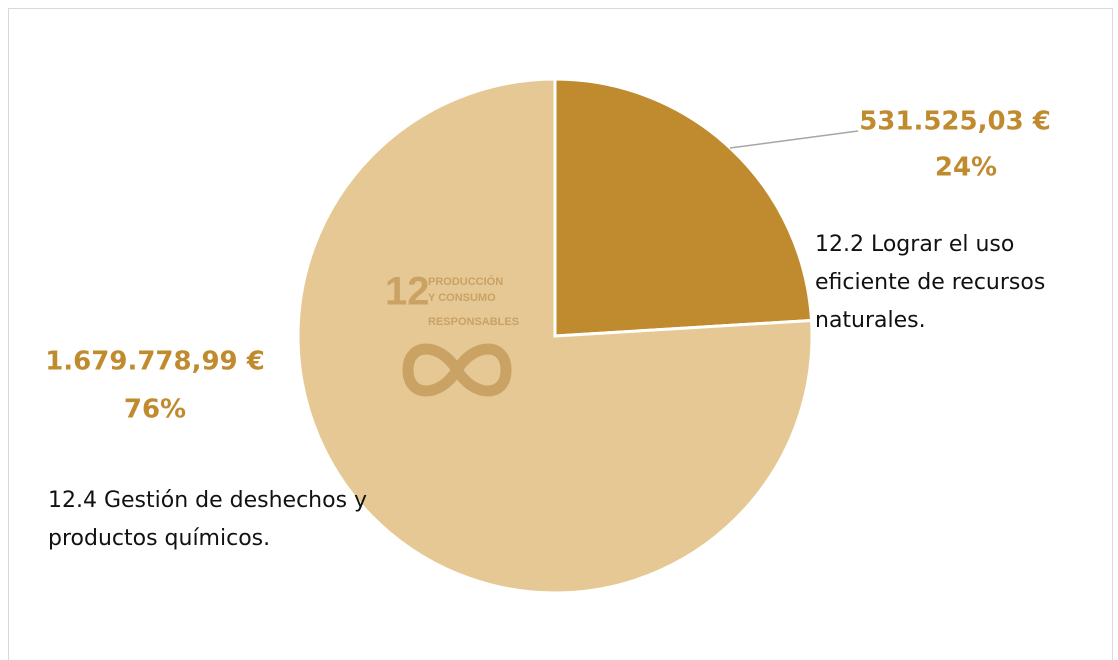  What do you see at coordinates (155, 410) in the screenshot?
I see `percent-label: 76%` at bounding box center [155, 410].